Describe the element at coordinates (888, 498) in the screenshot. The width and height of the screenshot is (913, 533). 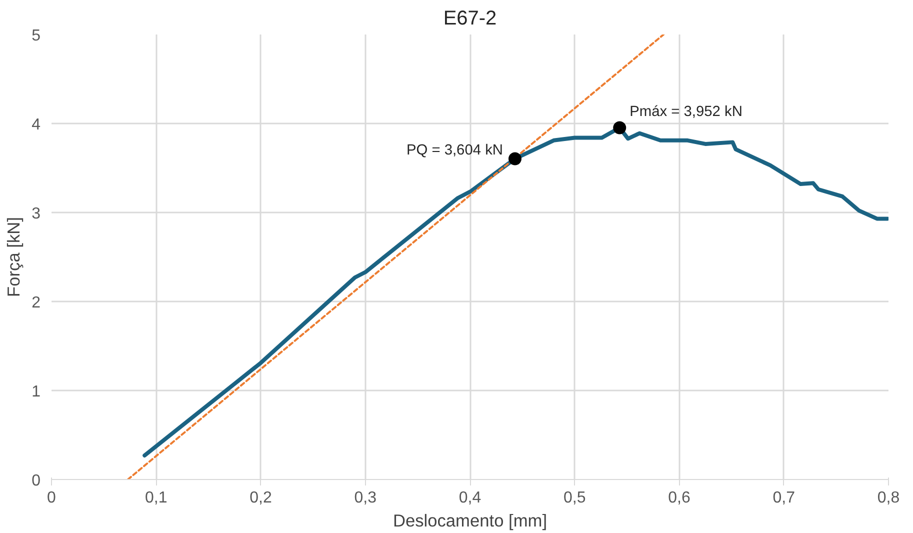
I see `x-tick-label: 0,8` at that location.